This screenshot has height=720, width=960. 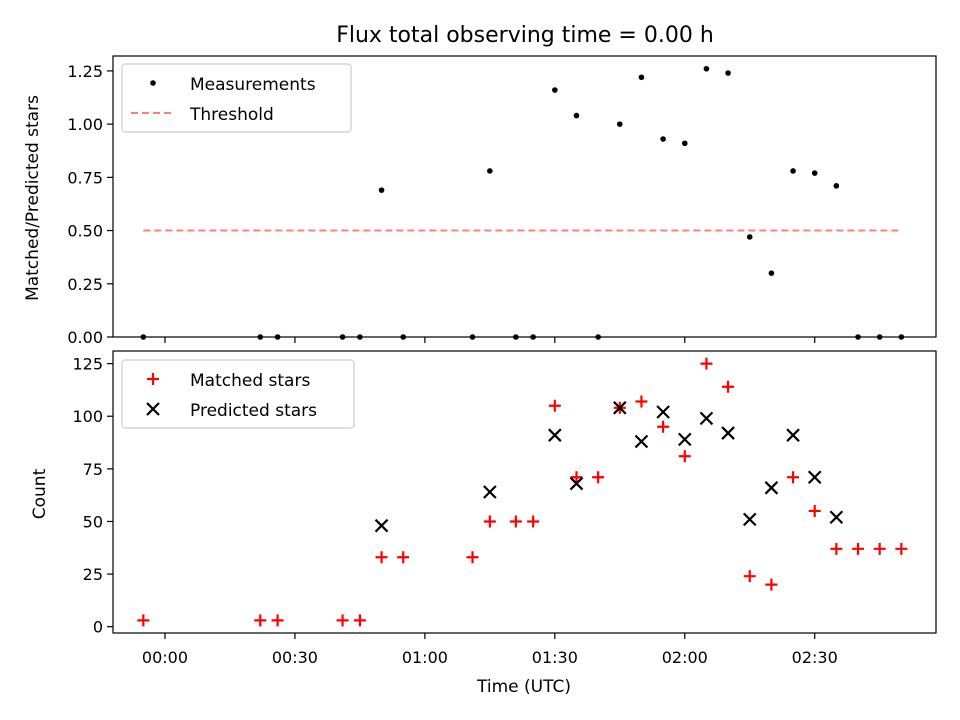 I want to click on top-y-tick-label: 1.00, so click(x=85, y=124).